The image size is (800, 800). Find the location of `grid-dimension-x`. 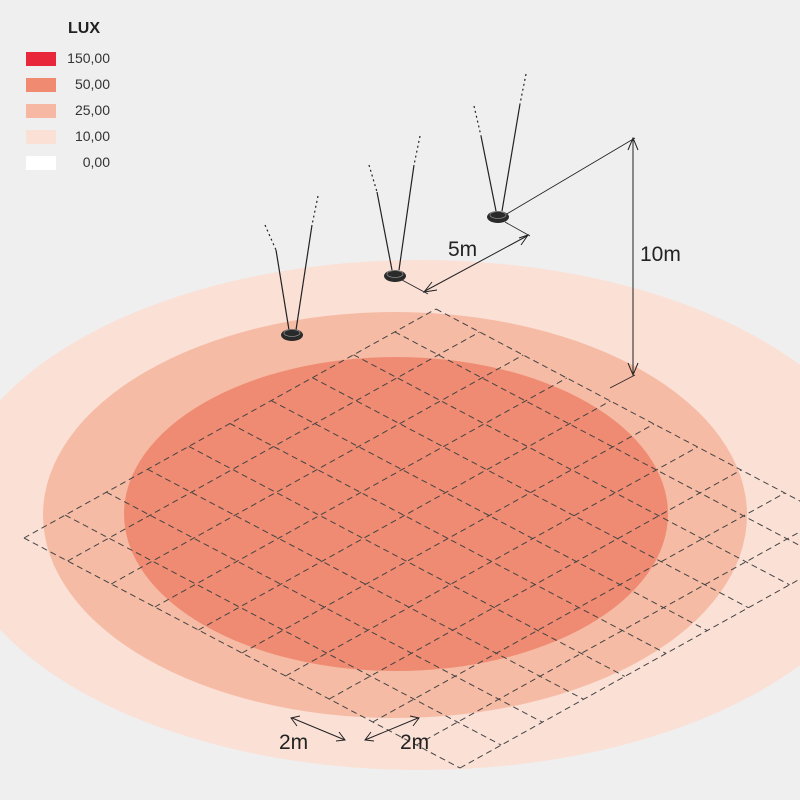

grid-dimension-x is located at coordinates (318, 728).